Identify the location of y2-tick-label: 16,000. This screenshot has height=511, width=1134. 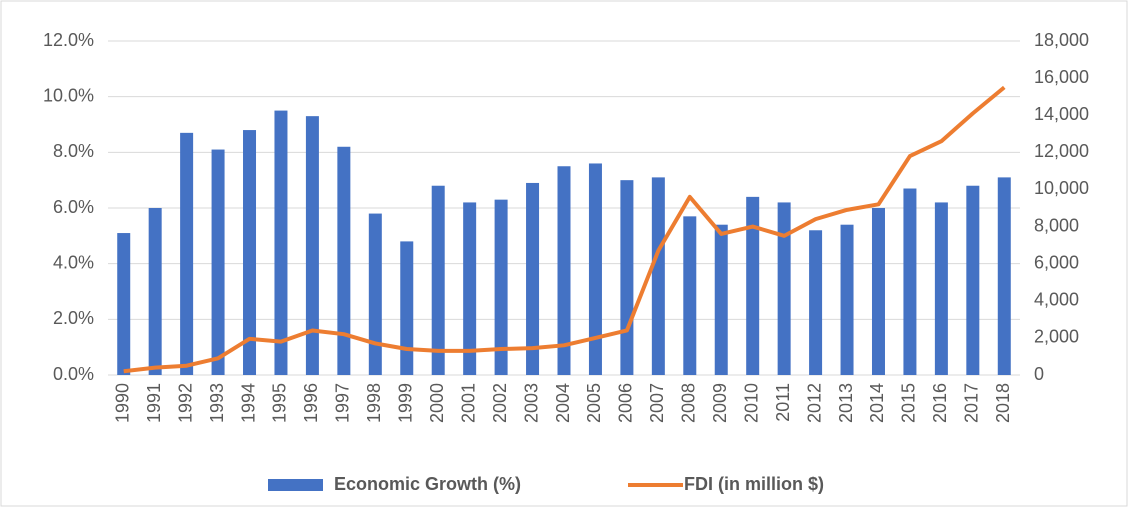
(1061, 77).